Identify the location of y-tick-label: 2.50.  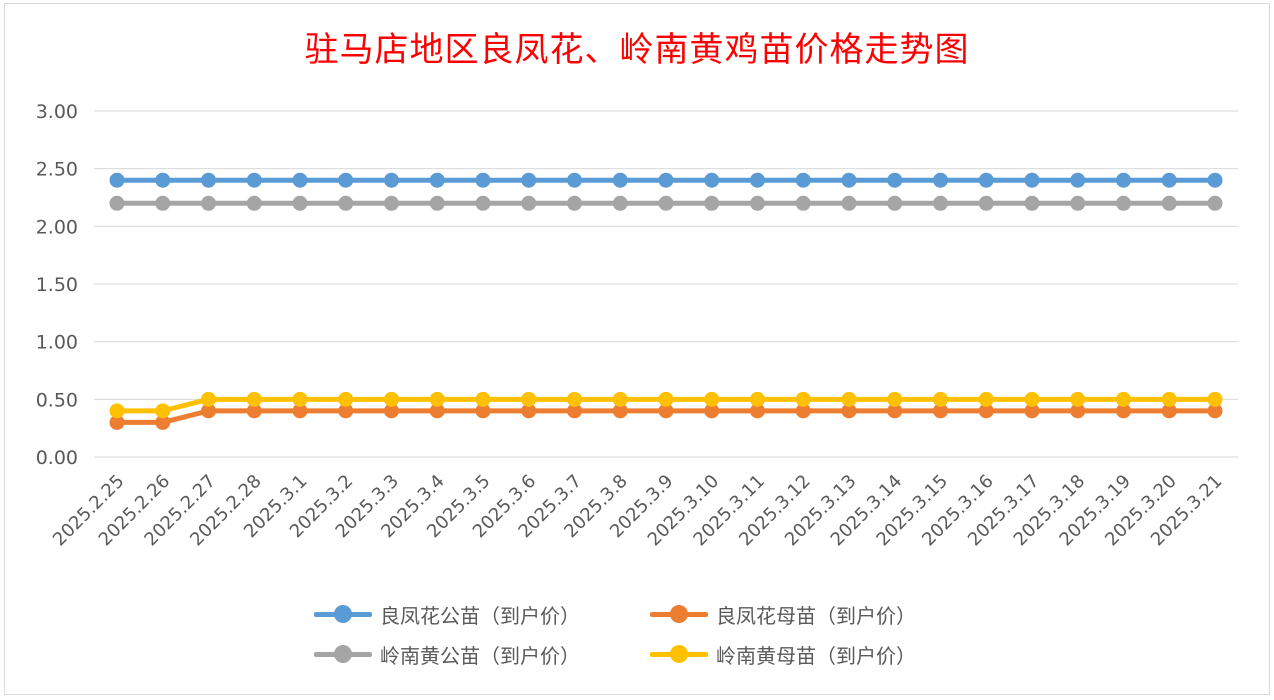
(57, 170).